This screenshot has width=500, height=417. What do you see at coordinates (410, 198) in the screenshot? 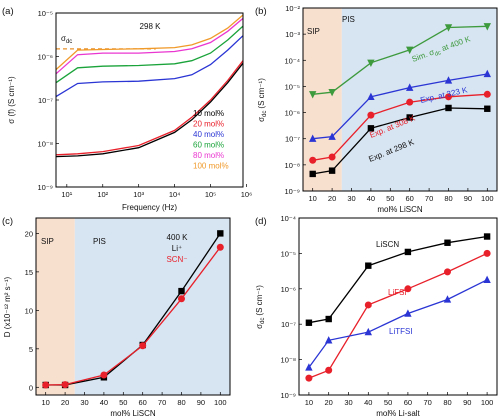
I see `panel-b-xtick-label: 60` at bounding box center [410, 198].